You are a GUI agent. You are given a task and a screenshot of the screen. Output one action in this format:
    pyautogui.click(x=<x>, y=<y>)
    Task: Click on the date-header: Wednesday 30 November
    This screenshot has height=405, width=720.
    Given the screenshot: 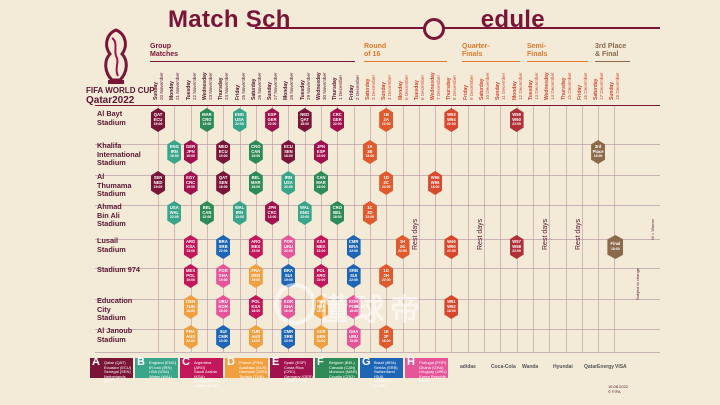 What is the action you would take?
    pyautogui.click(x=321, y=75)
    